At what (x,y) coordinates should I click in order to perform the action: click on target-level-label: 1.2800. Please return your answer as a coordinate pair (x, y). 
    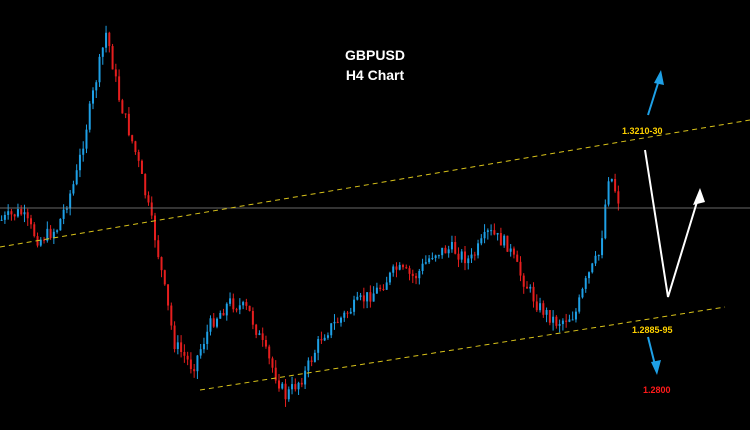
    Looking at the image, I should click on (657, 390).